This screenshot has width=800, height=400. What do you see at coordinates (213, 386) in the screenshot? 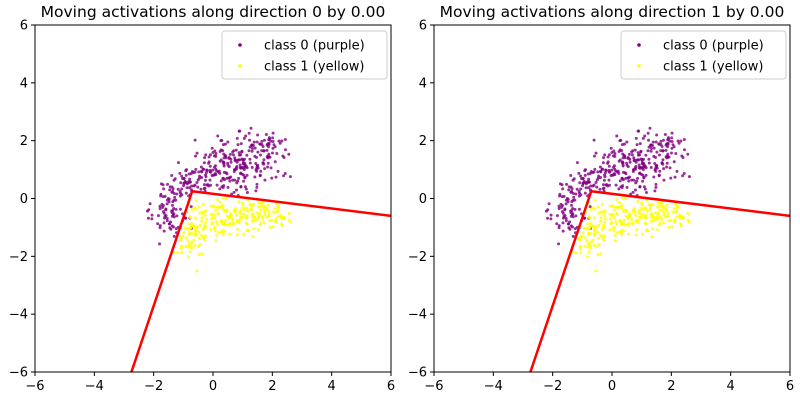
I see `x-tick-label: 0` at bounding box center [213, 386].